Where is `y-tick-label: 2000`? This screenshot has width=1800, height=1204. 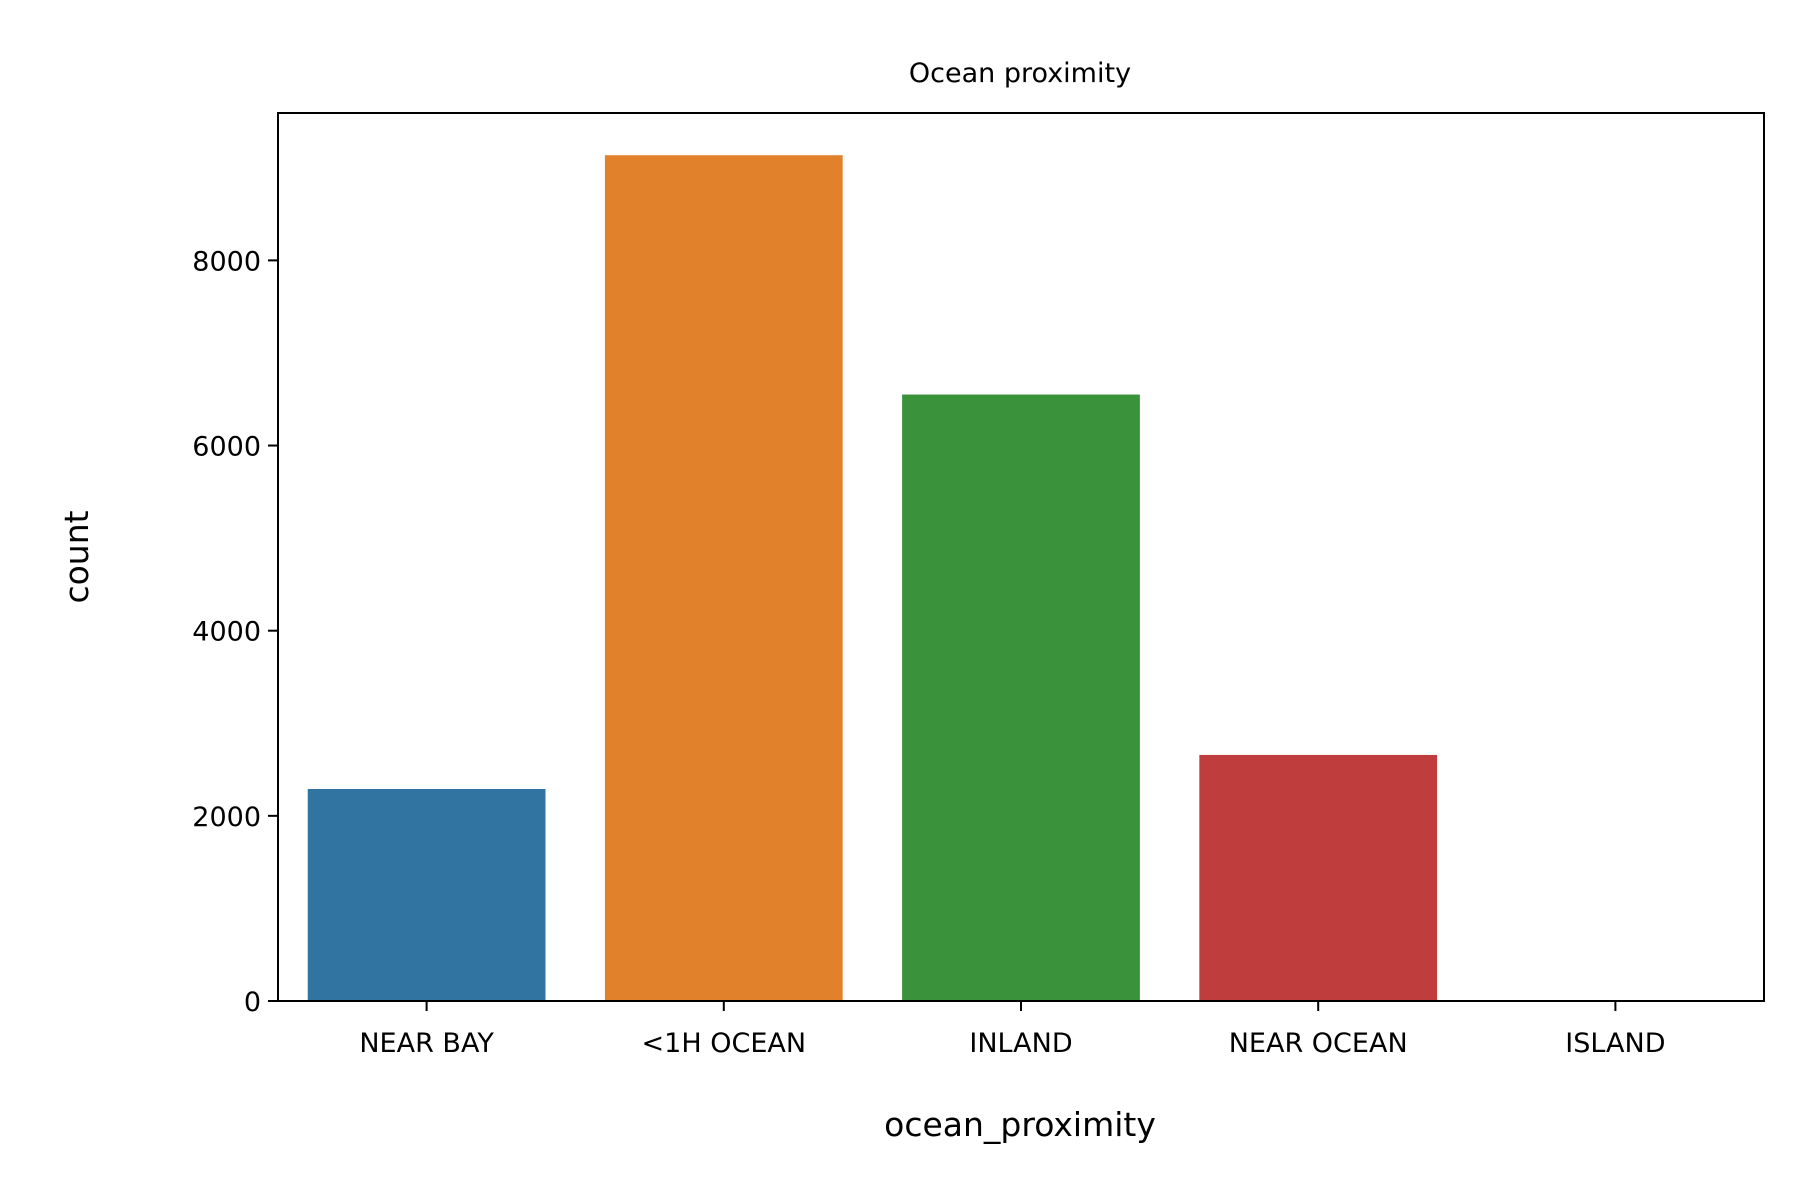 y-tick-label: 2000 is located at coordinates (226, 817).